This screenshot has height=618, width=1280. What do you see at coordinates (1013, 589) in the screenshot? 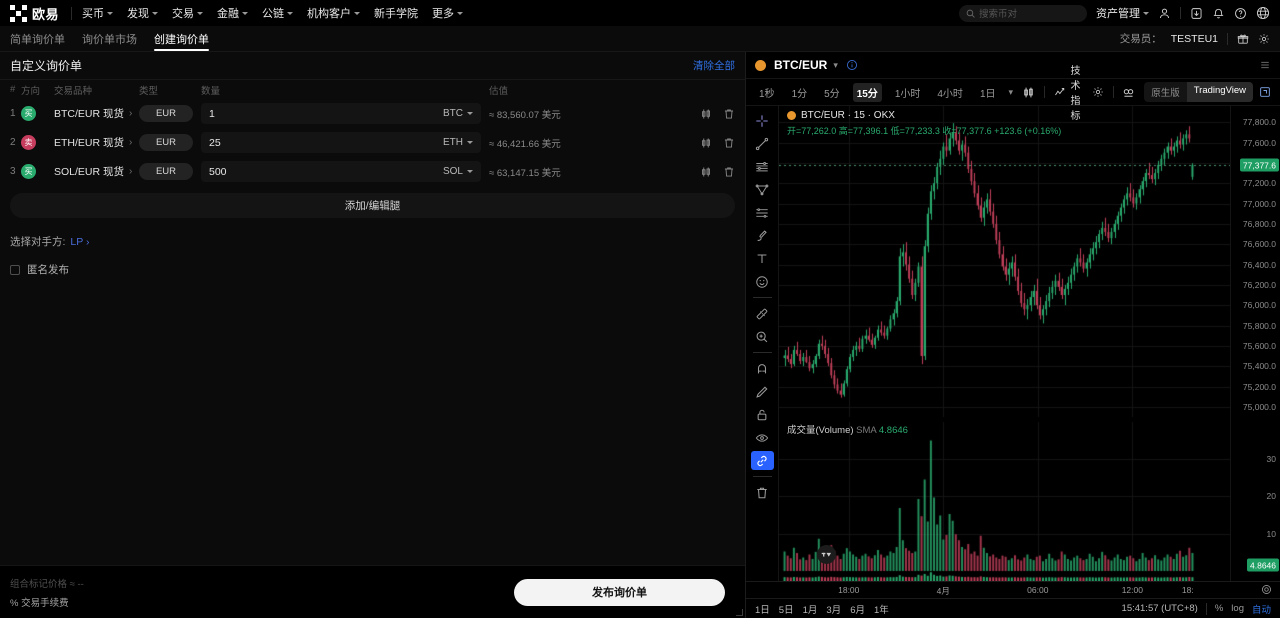
I see `time-axis: 18:00 4月 06:00 12:00 18:` at bounding box center [1013, 589].